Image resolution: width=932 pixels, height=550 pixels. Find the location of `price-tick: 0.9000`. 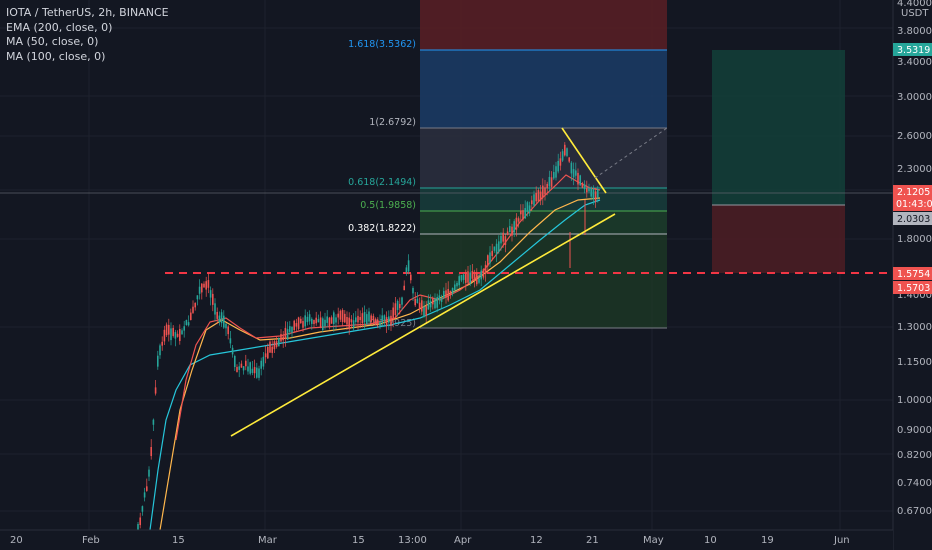

price-tick: 0.9000 is located at coordinates (914, 430).